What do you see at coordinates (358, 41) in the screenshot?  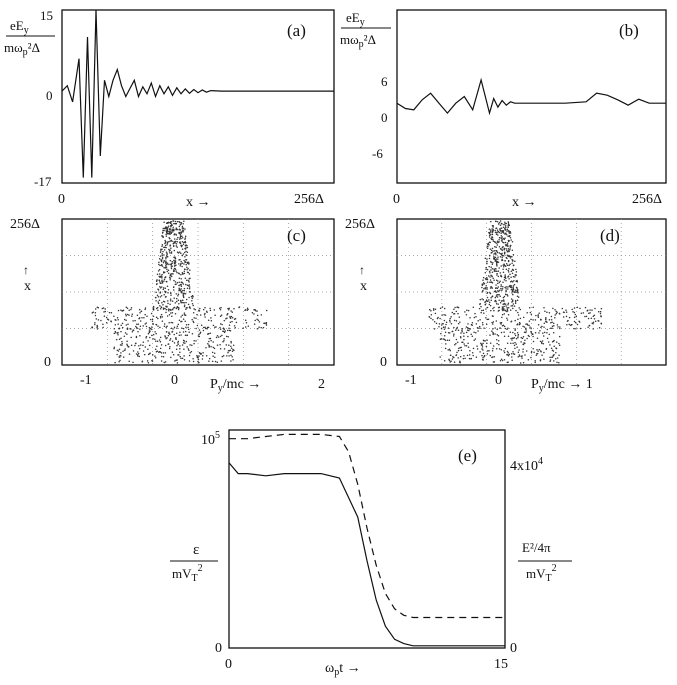 I see `panel-b-ylabel-bottom: mωp²Δ` at bounding box center [358, 41].